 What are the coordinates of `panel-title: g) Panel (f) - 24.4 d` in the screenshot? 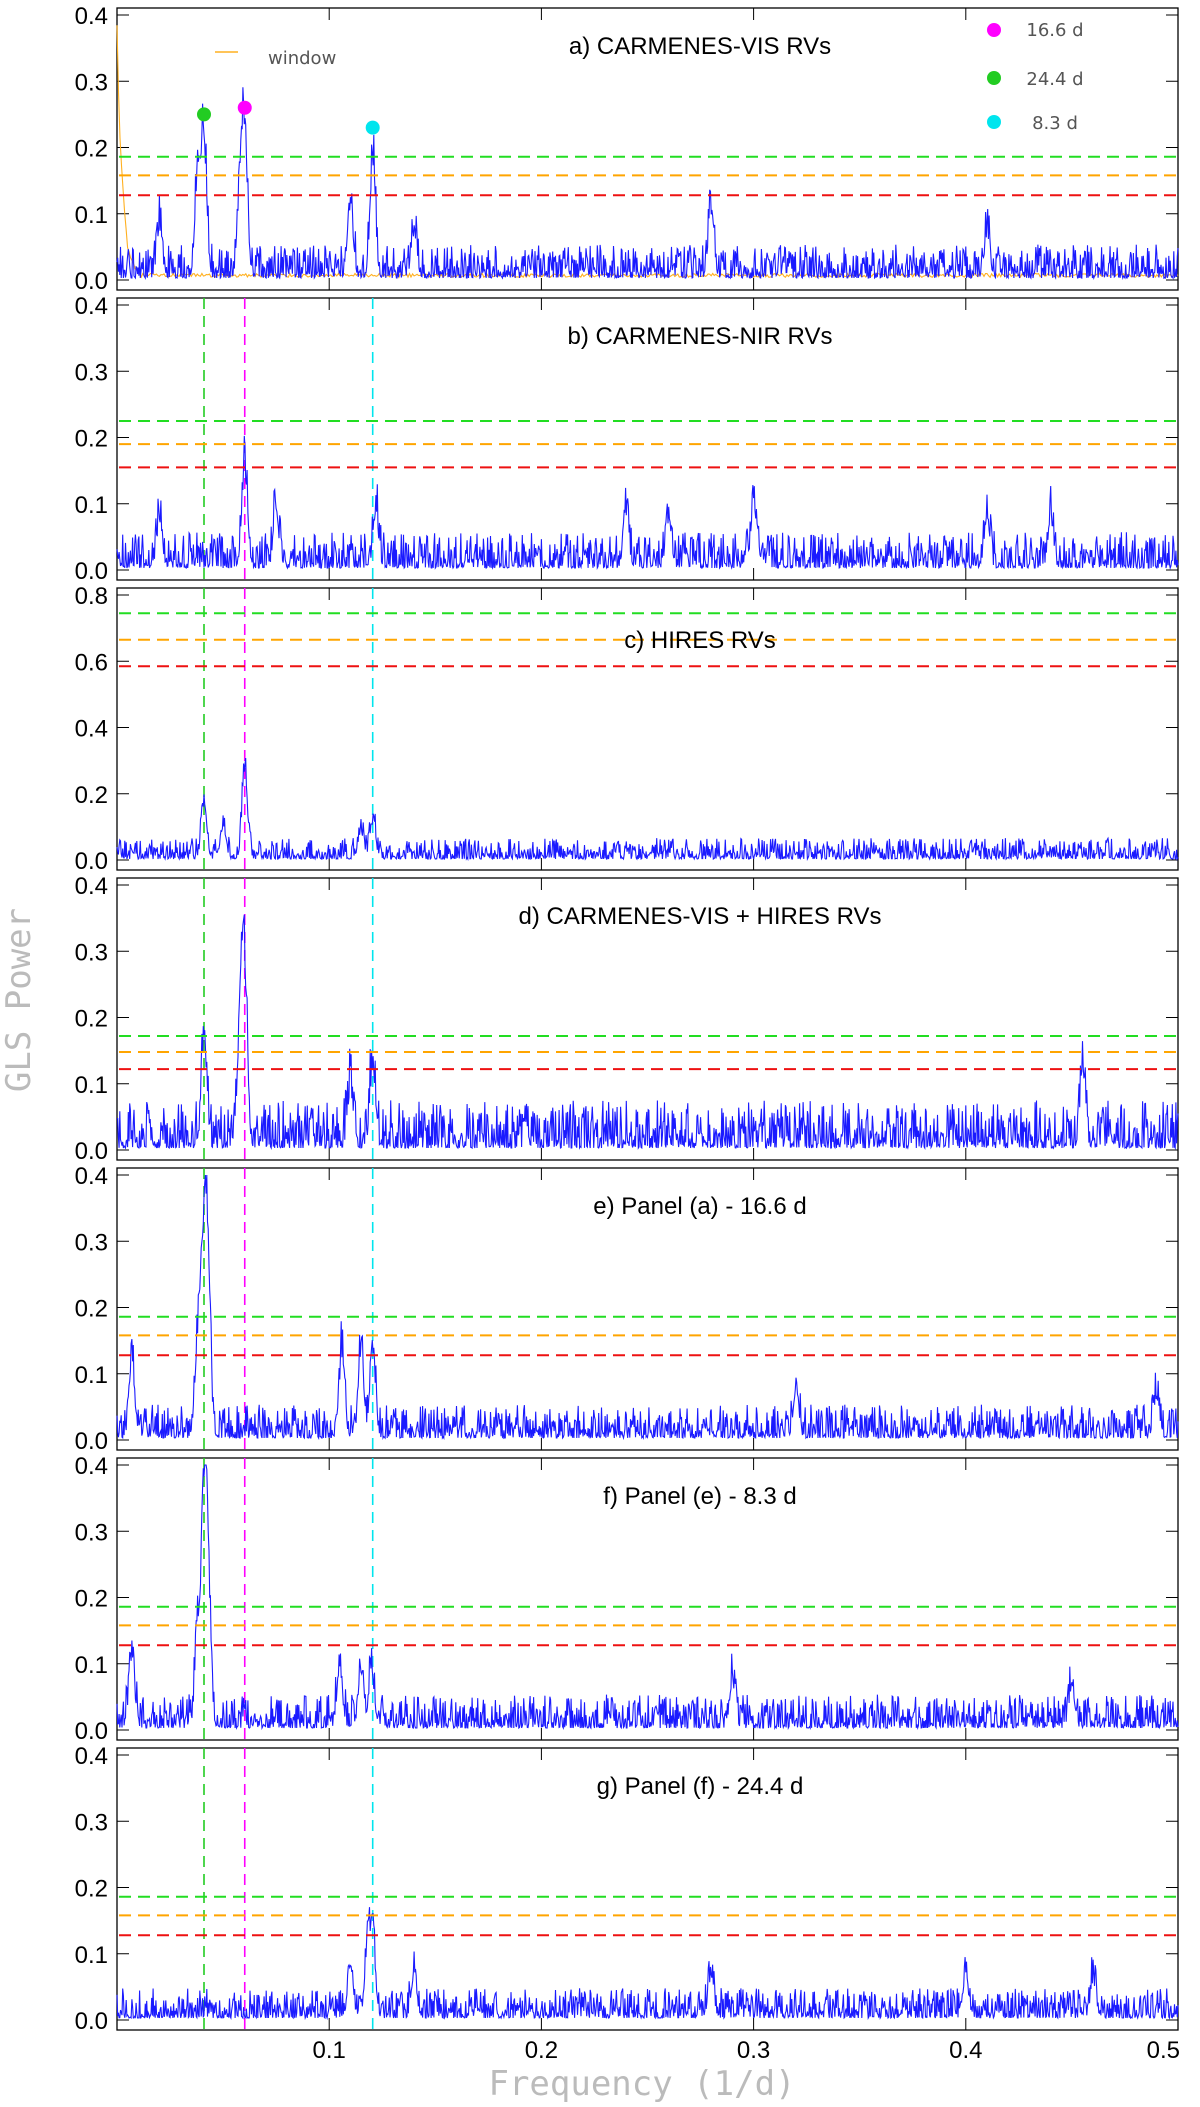 It's located at (700, 1786).